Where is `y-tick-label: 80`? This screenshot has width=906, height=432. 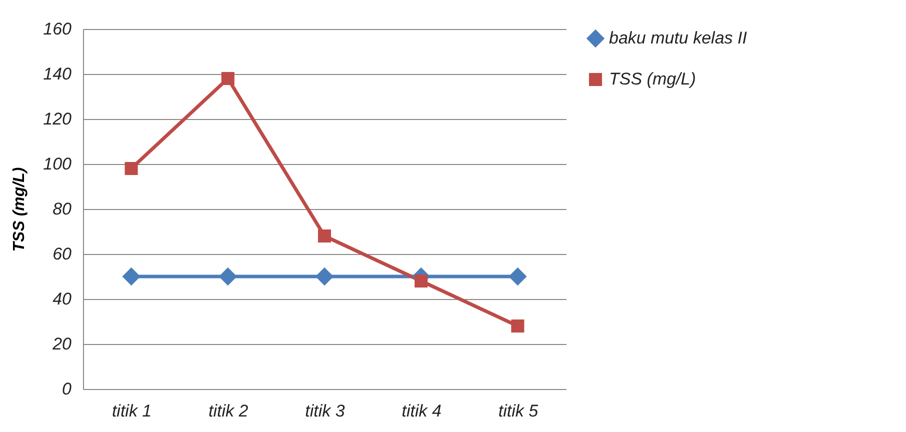
y-tick-label: 80 is located at coordinates (62, 209).